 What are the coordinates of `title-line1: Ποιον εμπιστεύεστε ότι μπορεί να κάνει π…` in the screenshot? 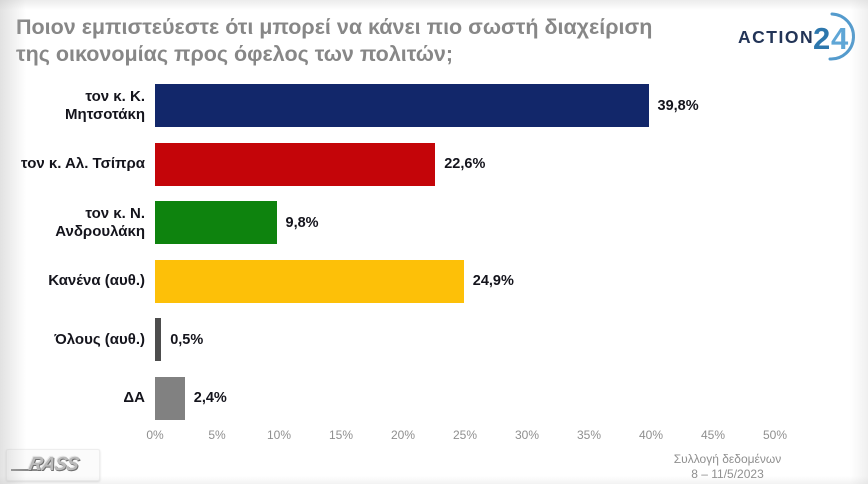 It's located at (334, 27).